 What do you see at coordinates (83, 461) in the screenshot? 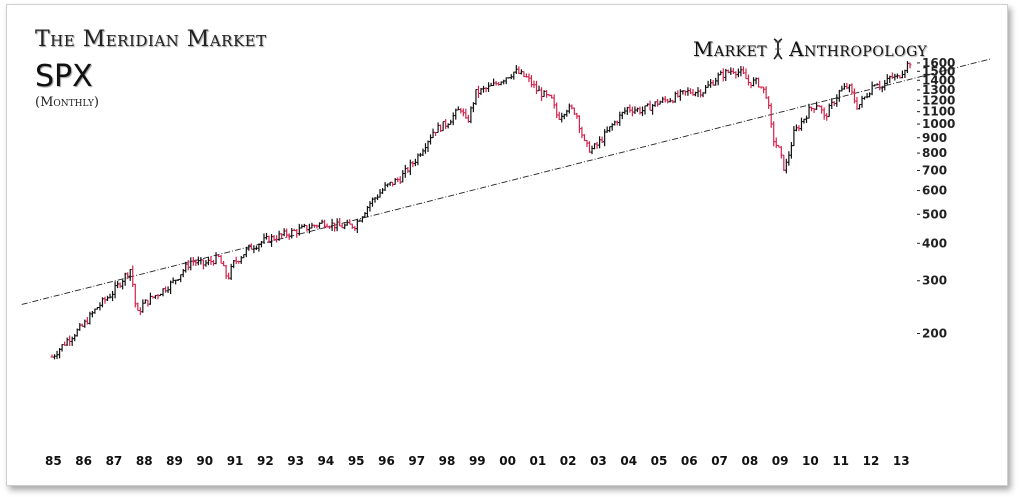
I see `x-tick-label: 86` at bounding box center [83, 461].